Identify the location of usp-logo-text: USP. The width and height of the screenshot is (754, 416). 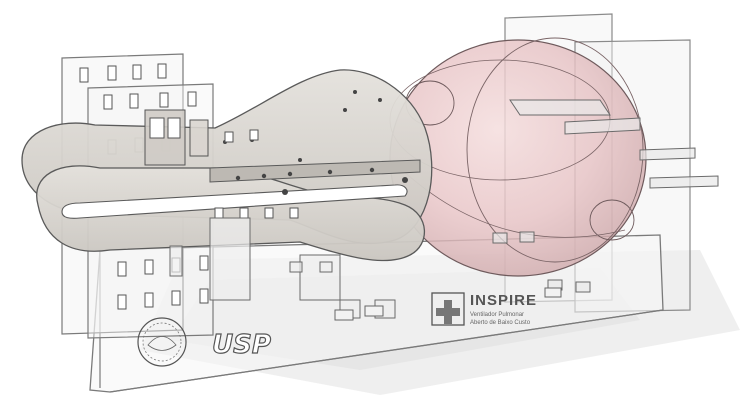
(241, 345).